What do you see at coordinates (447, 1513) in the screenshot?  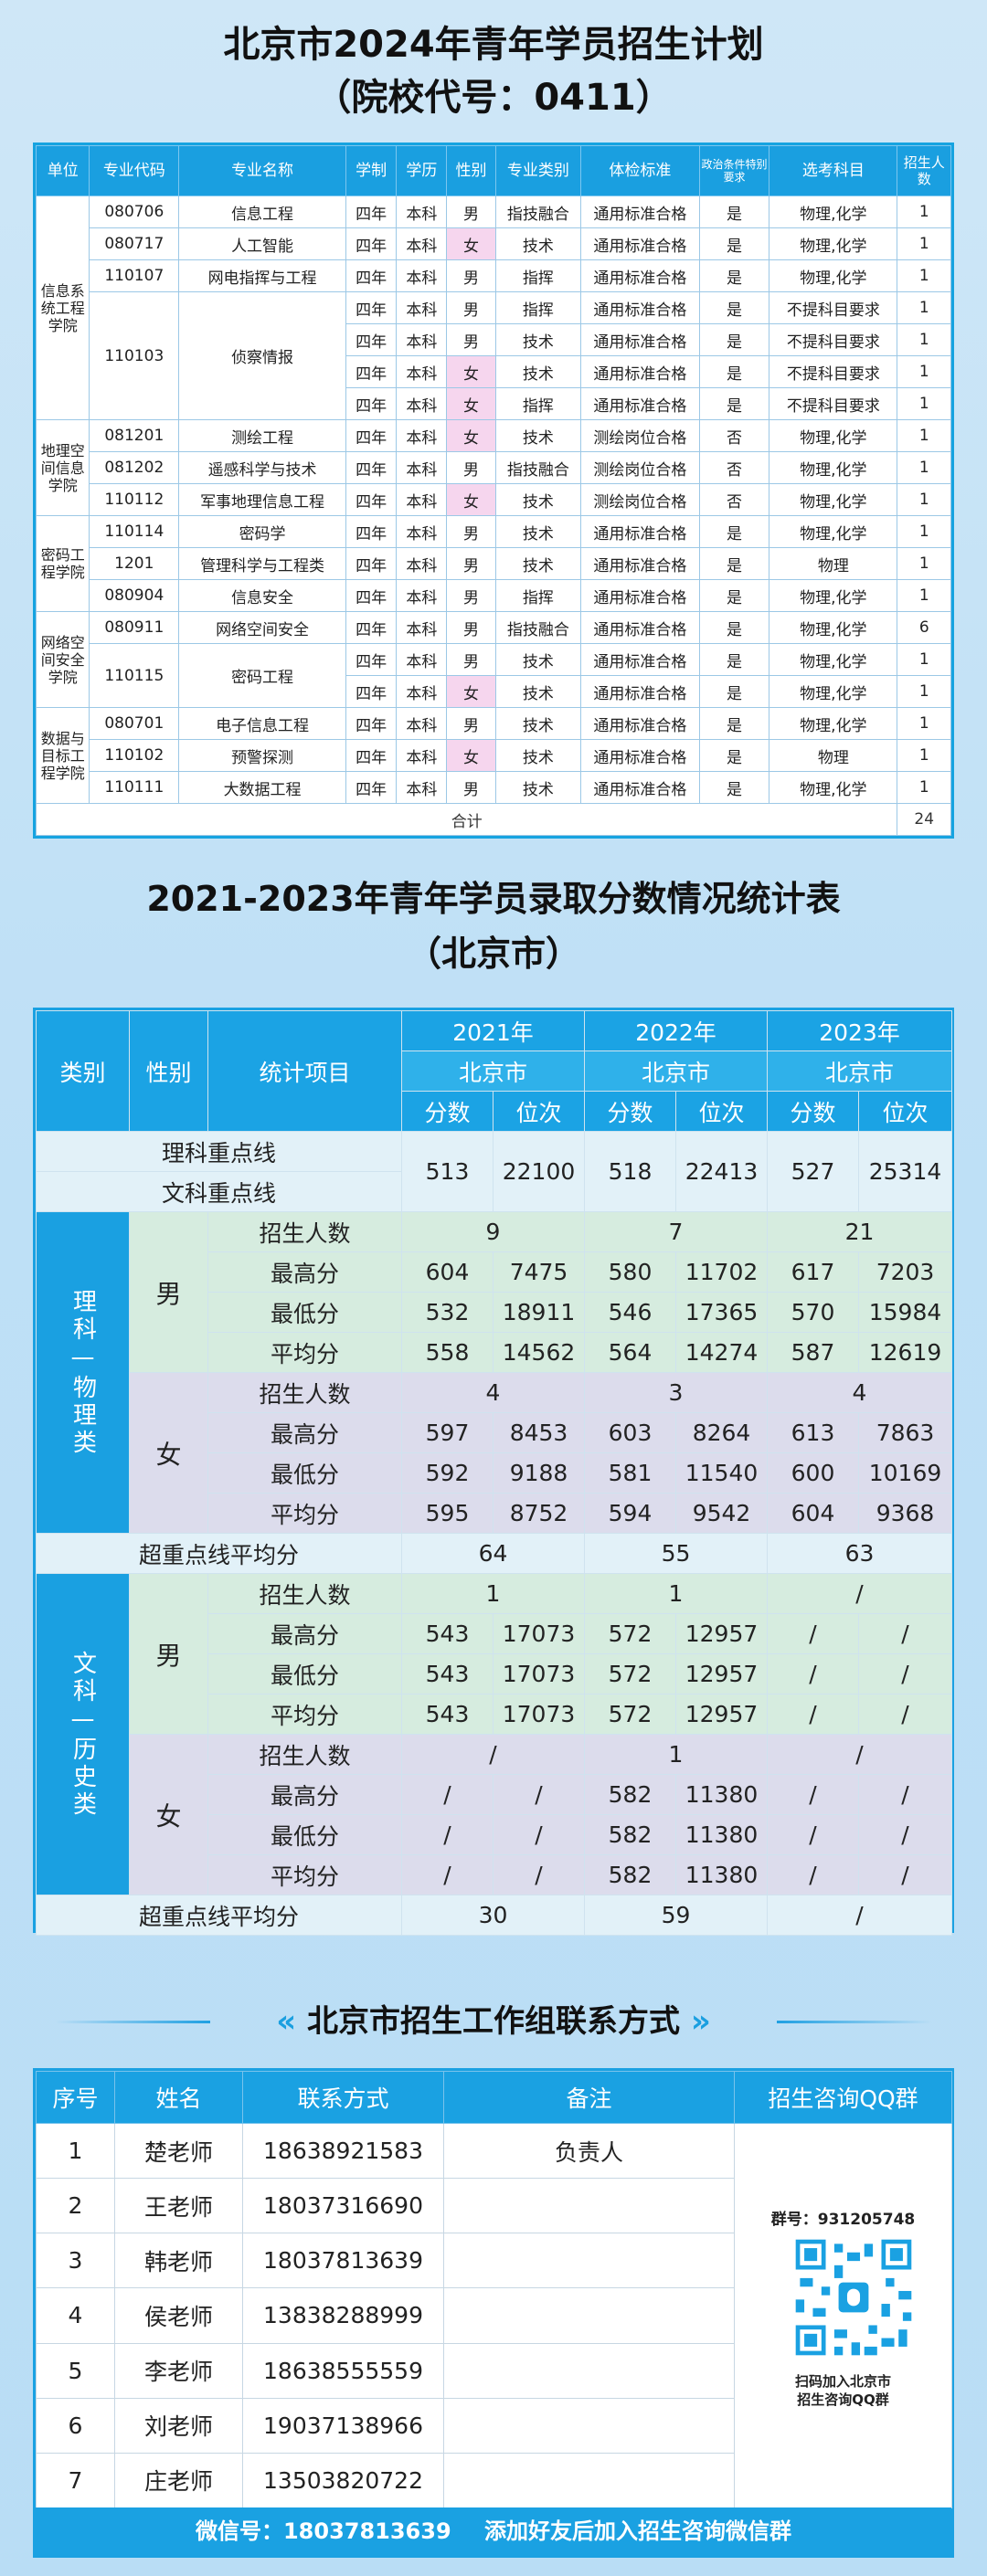 I see `score-value: 595` at bounding box center [447, 1513].